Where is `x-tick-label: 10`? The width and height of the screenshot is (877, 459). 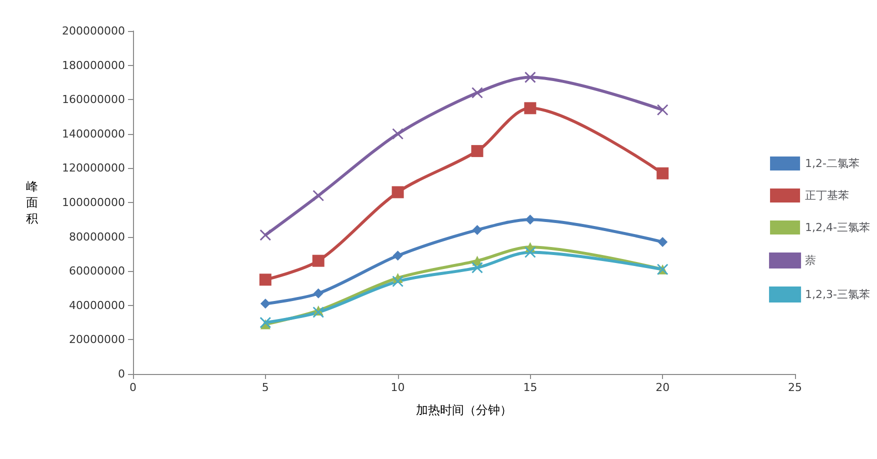
x-tick-label: 10 is located at coordinates (397, 387).